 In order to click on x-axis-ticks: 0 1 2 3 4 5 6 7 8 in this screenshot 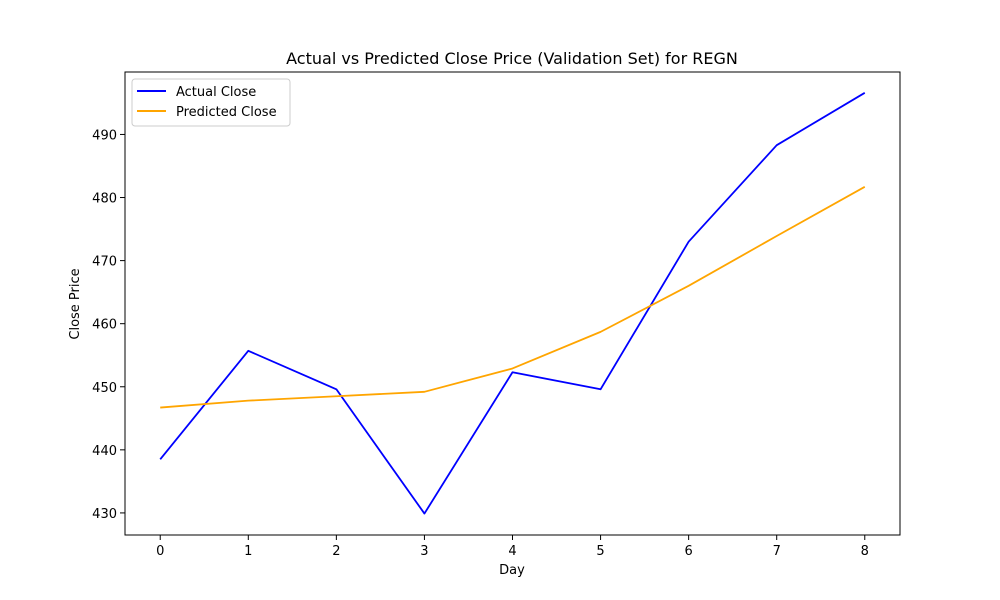, I will do `click(512, 547)`.